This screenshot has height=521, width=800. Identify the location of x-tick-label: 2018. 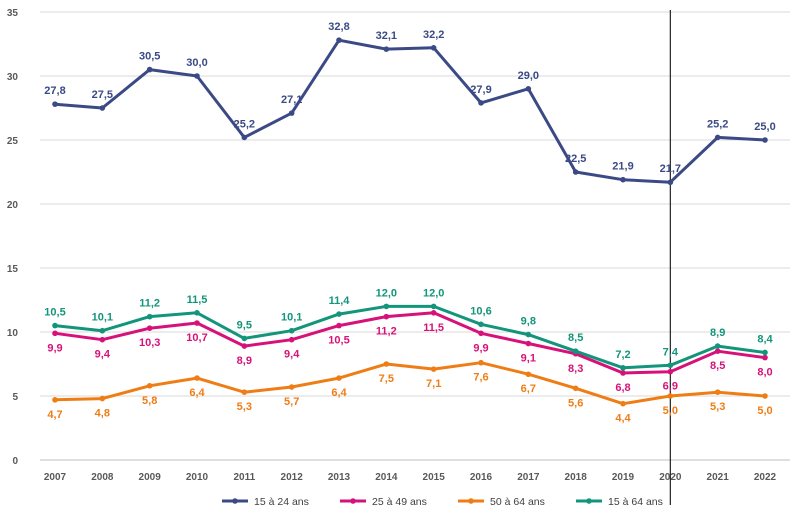
(576, 477).